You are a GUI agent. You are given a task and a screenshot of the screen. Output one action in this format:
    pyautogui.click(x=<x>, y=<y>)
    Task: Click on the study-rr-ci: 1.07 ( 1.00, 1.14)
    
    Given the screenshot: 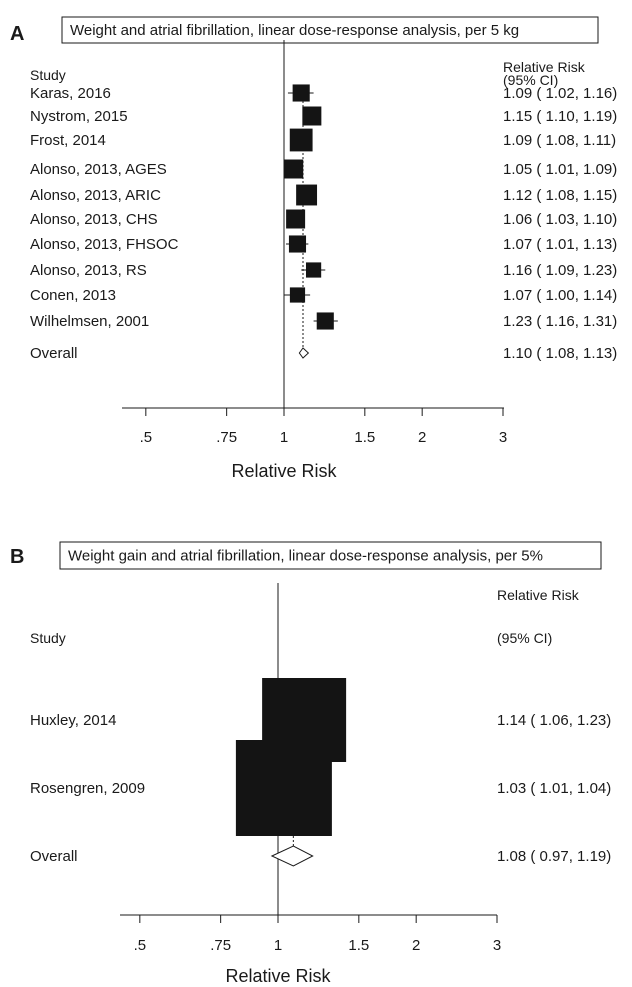 What is the action you would take?
    pyautogui.click(x=560, y=295)
    